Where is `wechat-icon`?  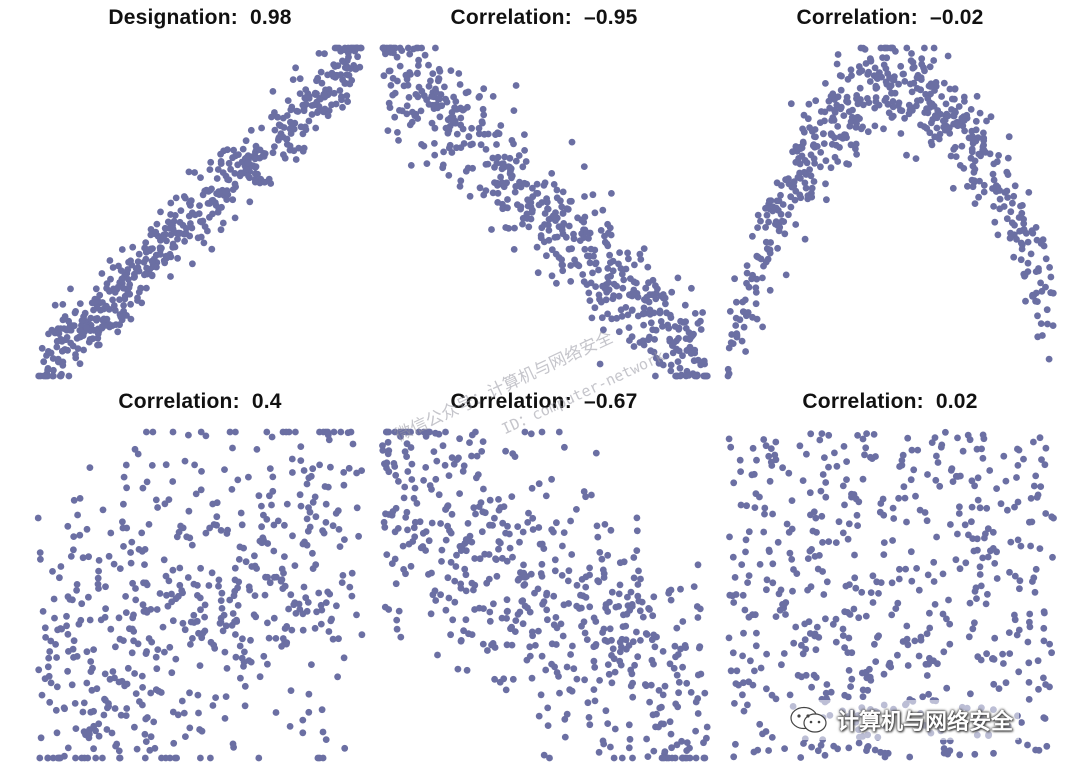 wechat-icon is located at coordinates (808, 719).